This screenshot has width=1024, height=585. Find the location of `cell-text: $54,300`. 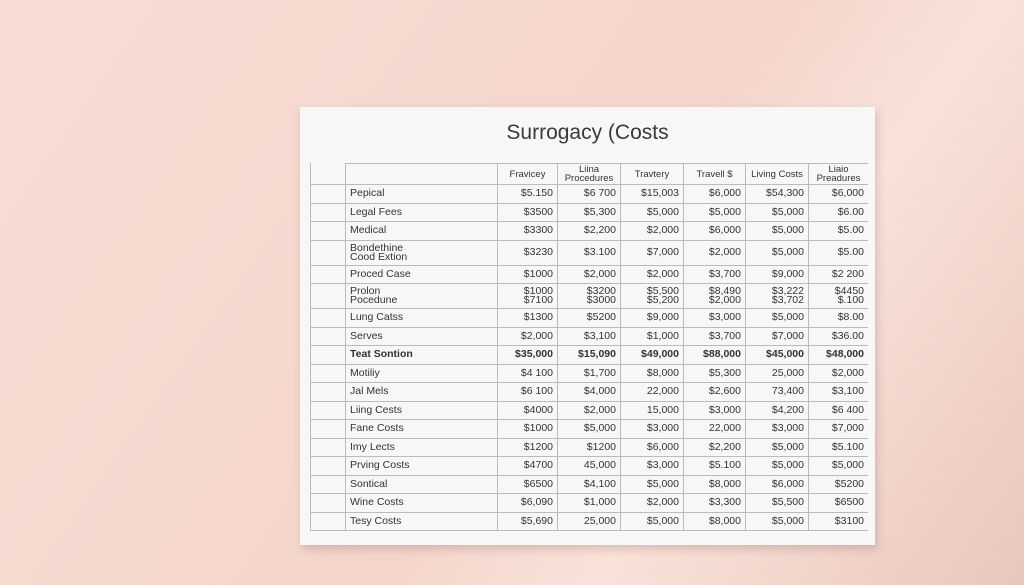

cell-text: $54,300 is located at coordinates (785, 193).